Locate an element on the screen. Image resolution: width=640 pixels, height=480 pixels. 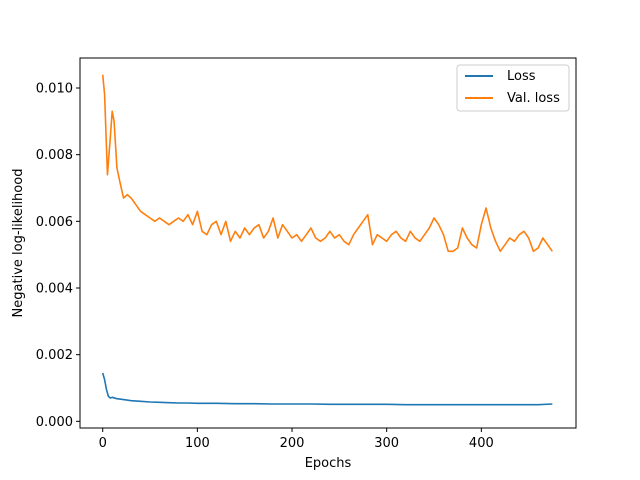
legend-label-val-loss: Val. loss is located at coordinates (533, 98).